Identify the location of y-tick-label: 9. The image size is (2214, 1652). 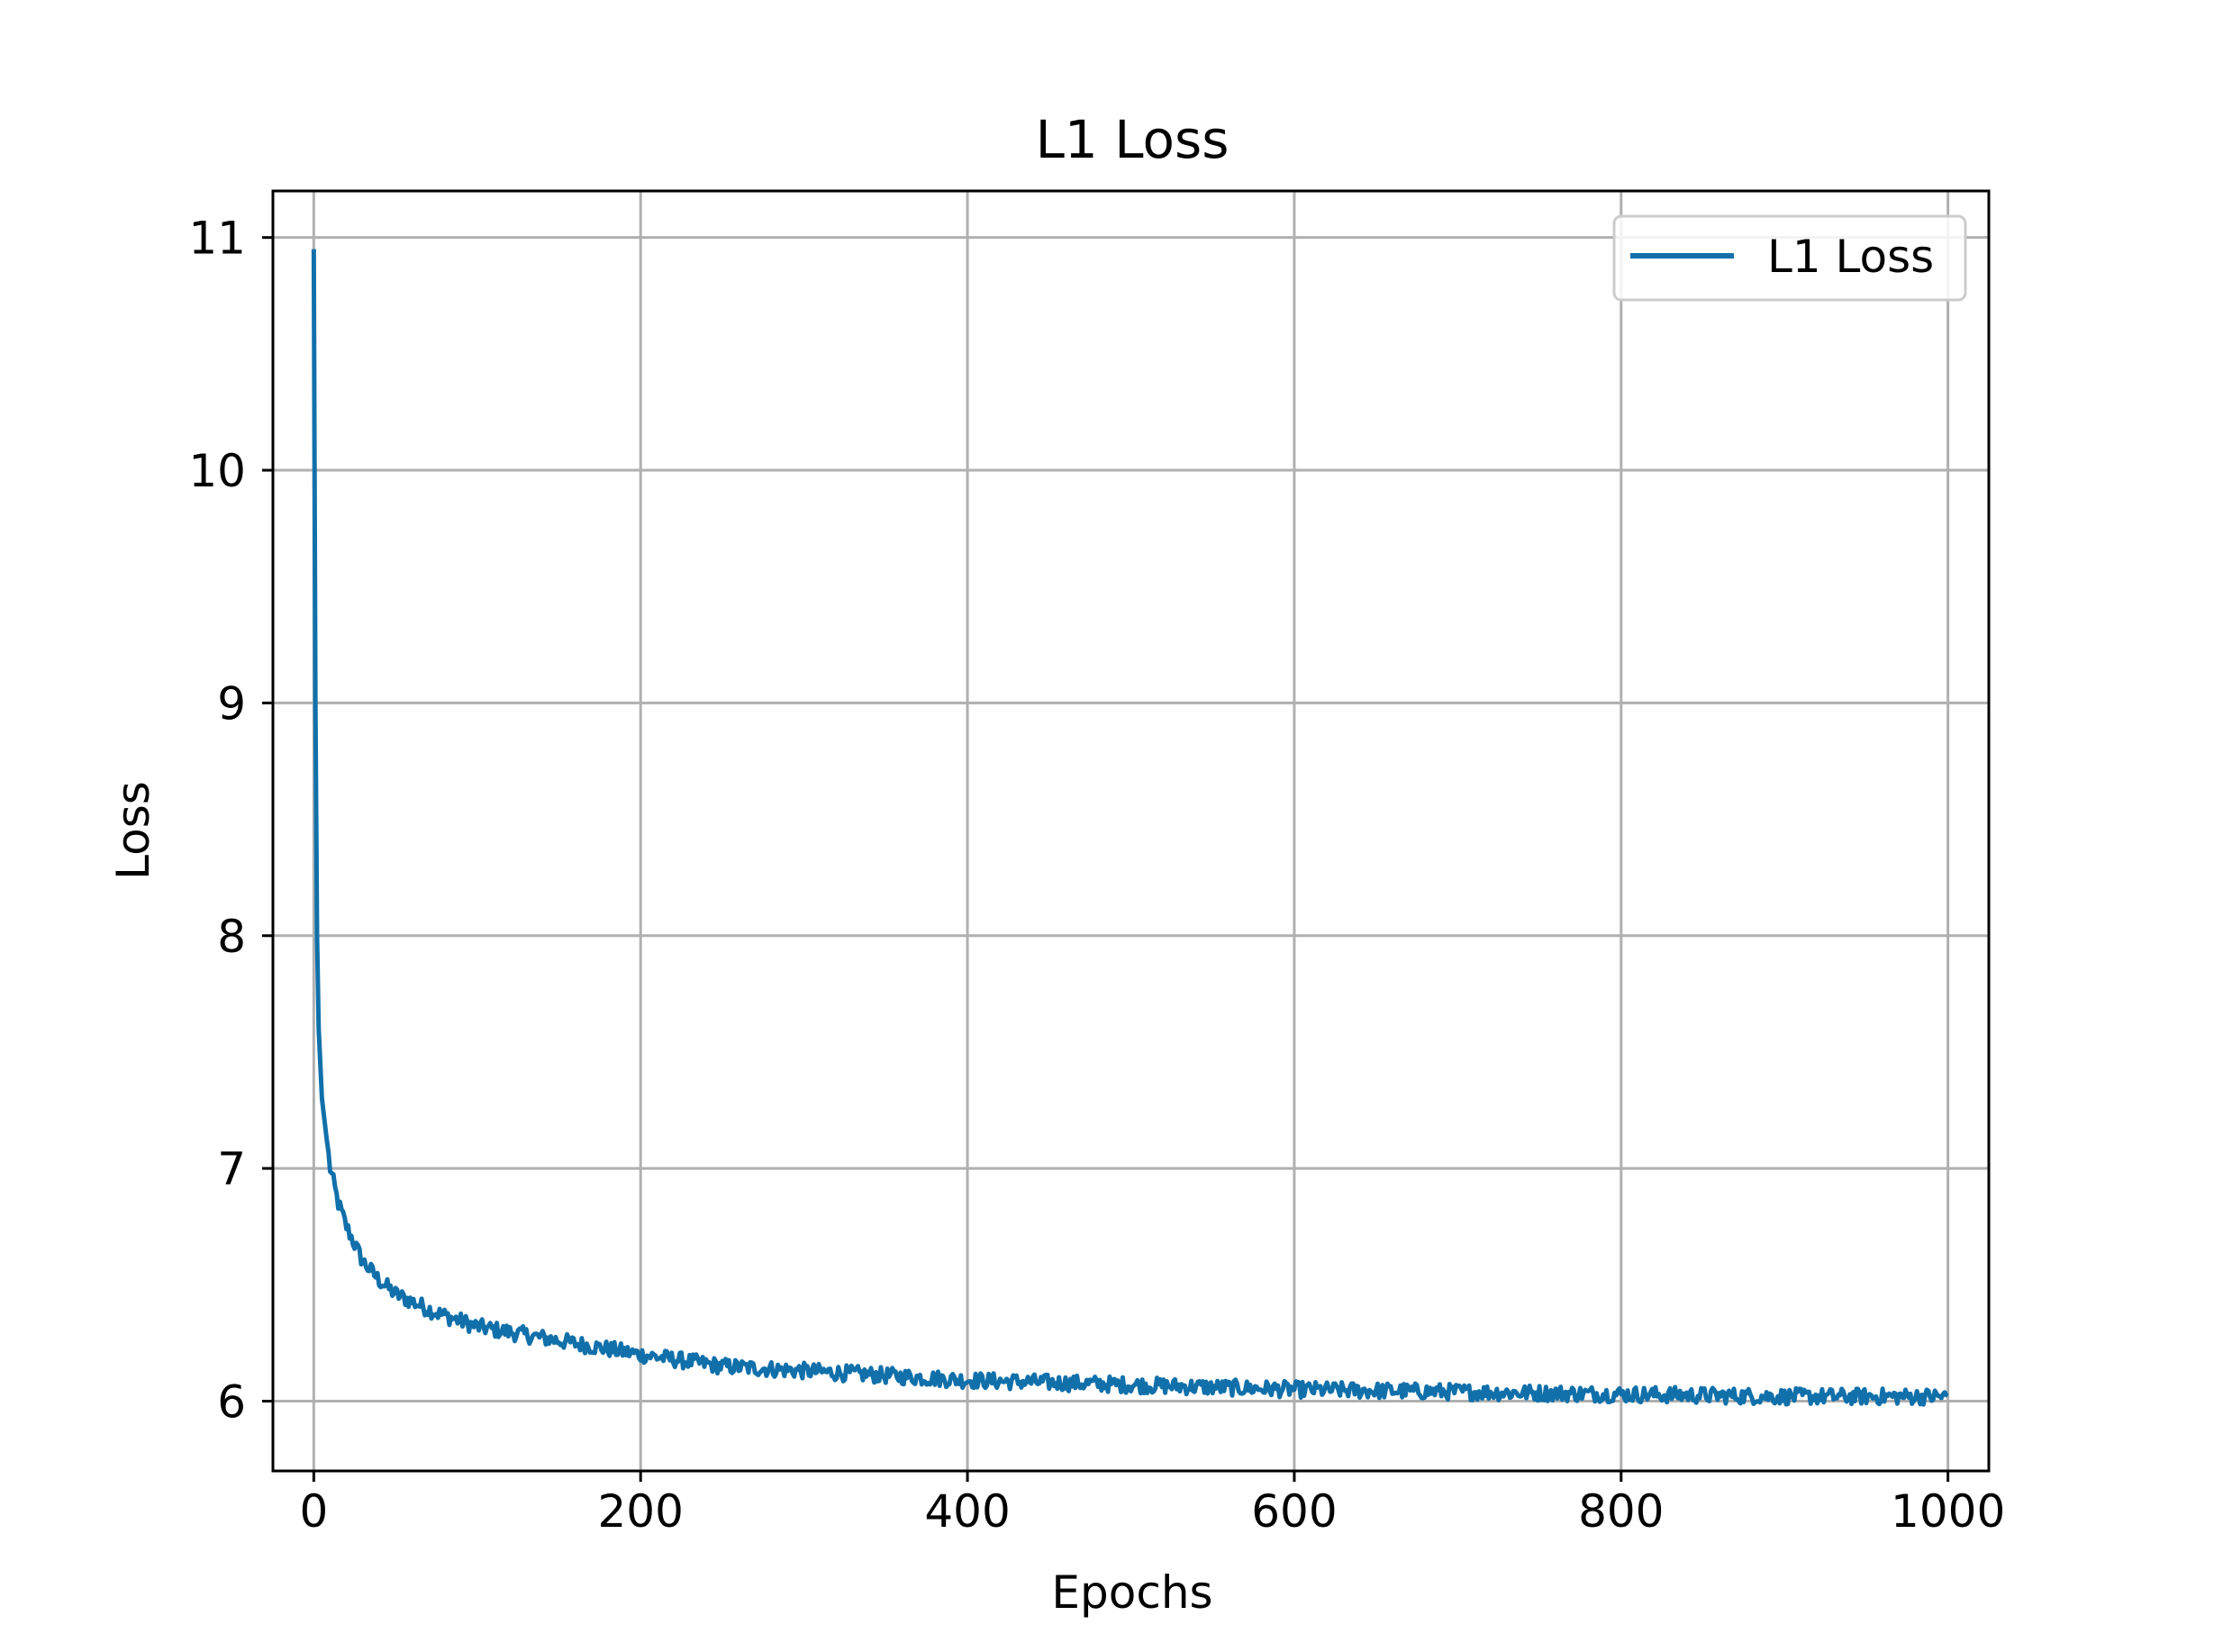
(231, 703).